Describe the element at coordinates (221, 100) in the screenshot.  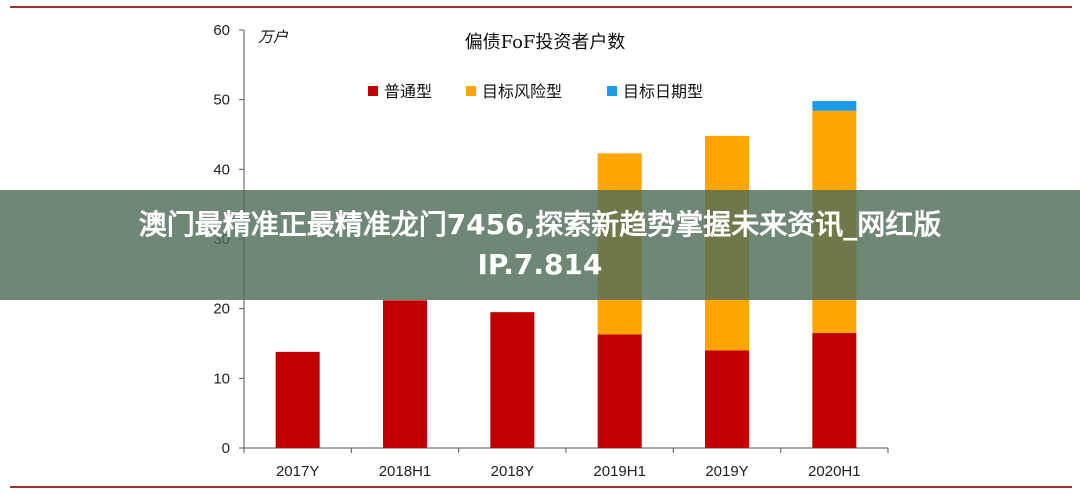
I see `y-tick-label: 50` at that location.